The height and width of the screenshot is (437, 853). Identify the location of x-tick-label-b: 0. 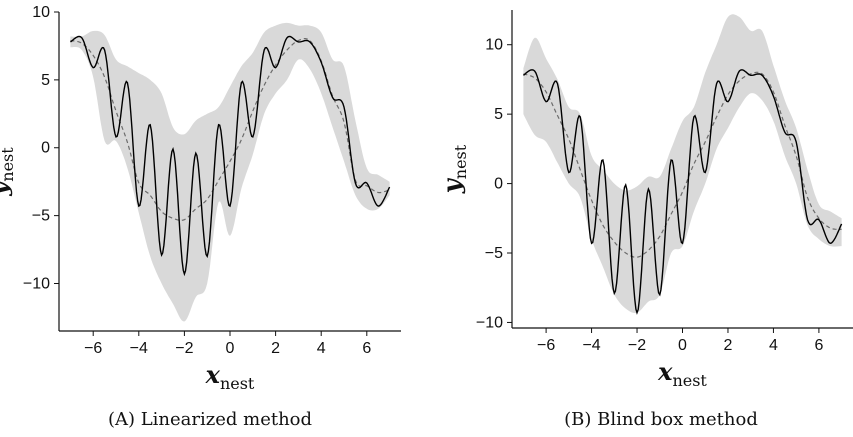
(682, 345).